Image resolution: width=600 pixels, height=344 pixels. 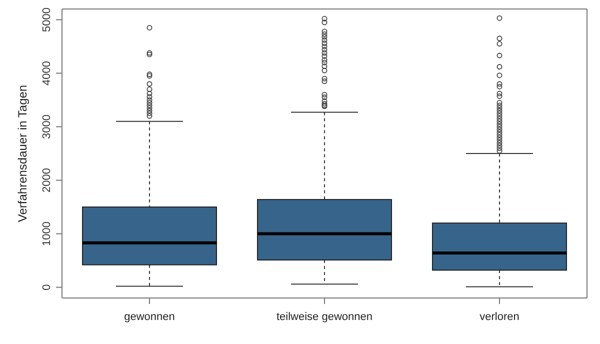 What do you see at coordinates (47, 126) in the screenshot?
I see `y-tick-label: 3000` at bounding box center [47, 126].